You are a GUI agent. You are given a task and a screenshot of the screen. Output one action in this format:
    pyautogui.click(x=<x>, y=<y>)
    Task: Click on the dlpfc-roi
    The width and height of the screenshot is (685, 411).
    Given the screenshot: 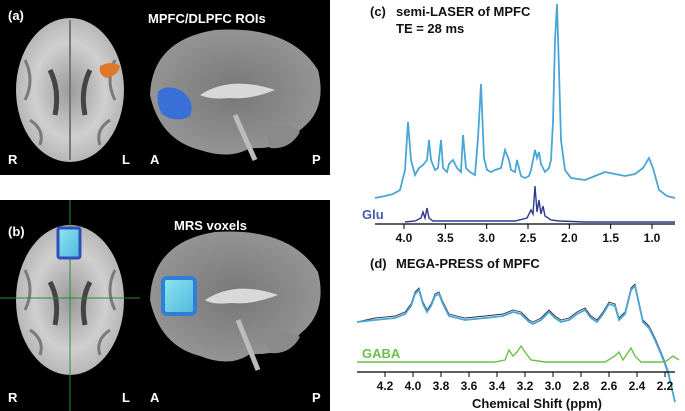 What is the action you would take?
    pyautogui.click(x=109, y=70)
    